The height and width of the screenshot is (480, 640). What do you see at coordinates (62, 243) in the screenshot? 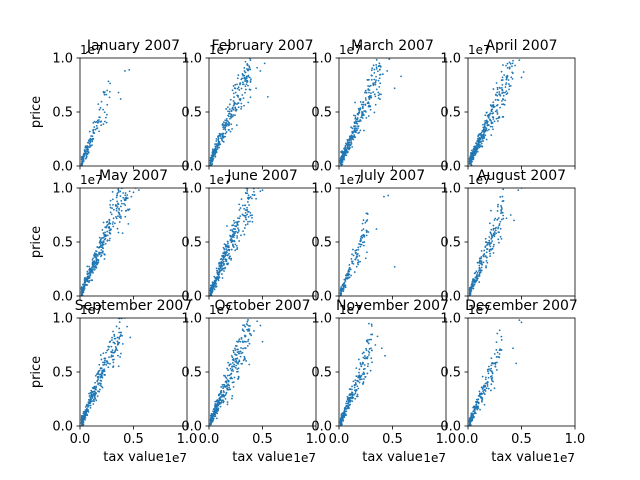
I see `y-tick-label: 0.5` at bounding box center [62, 243].